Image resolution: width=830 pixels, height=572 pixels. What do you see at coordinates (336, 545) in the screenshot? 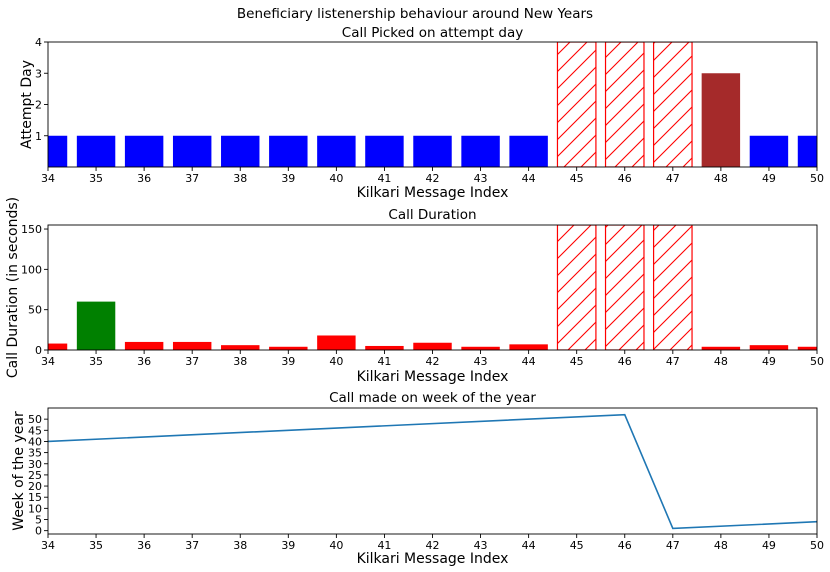
I see `chart2-xtick-label-40: 40` at bounding box center [336, 545].